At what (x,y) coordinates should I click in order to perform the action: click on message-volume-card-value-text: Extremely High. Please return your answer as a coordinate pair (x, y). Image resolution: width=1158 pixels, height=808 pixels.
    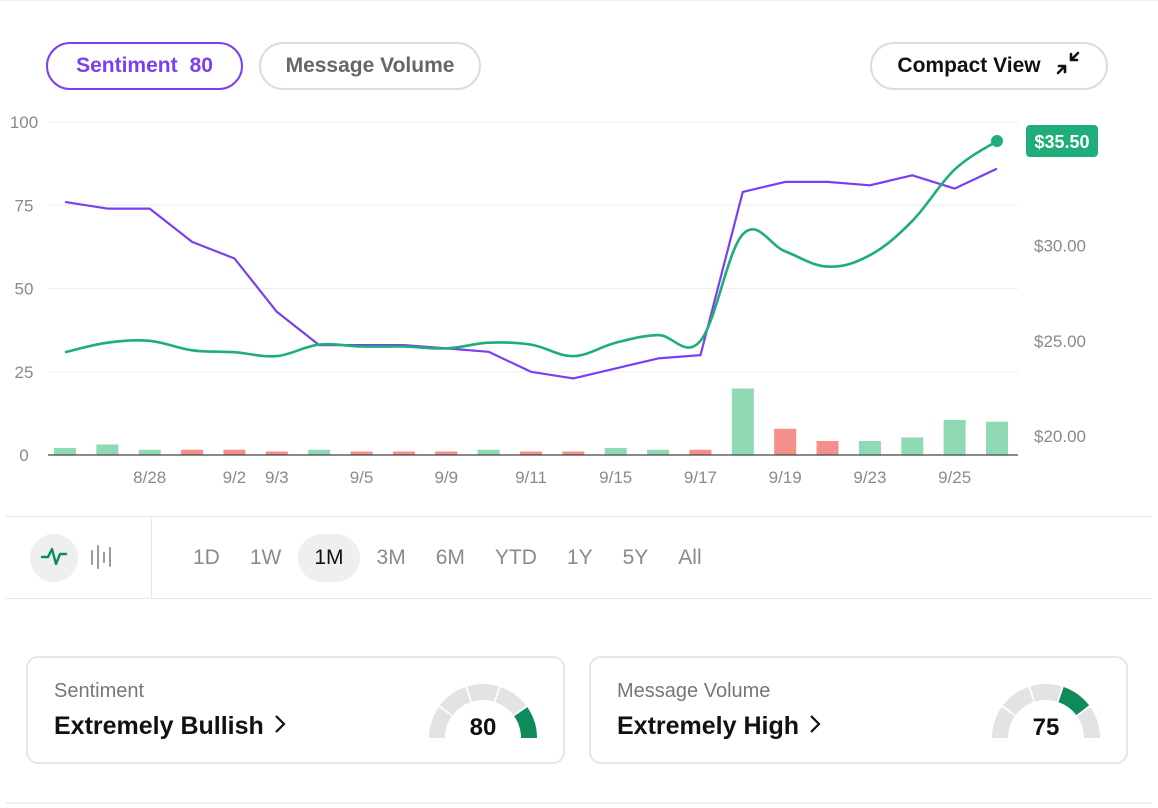
    Looking at the image, I should click on (708, 726).